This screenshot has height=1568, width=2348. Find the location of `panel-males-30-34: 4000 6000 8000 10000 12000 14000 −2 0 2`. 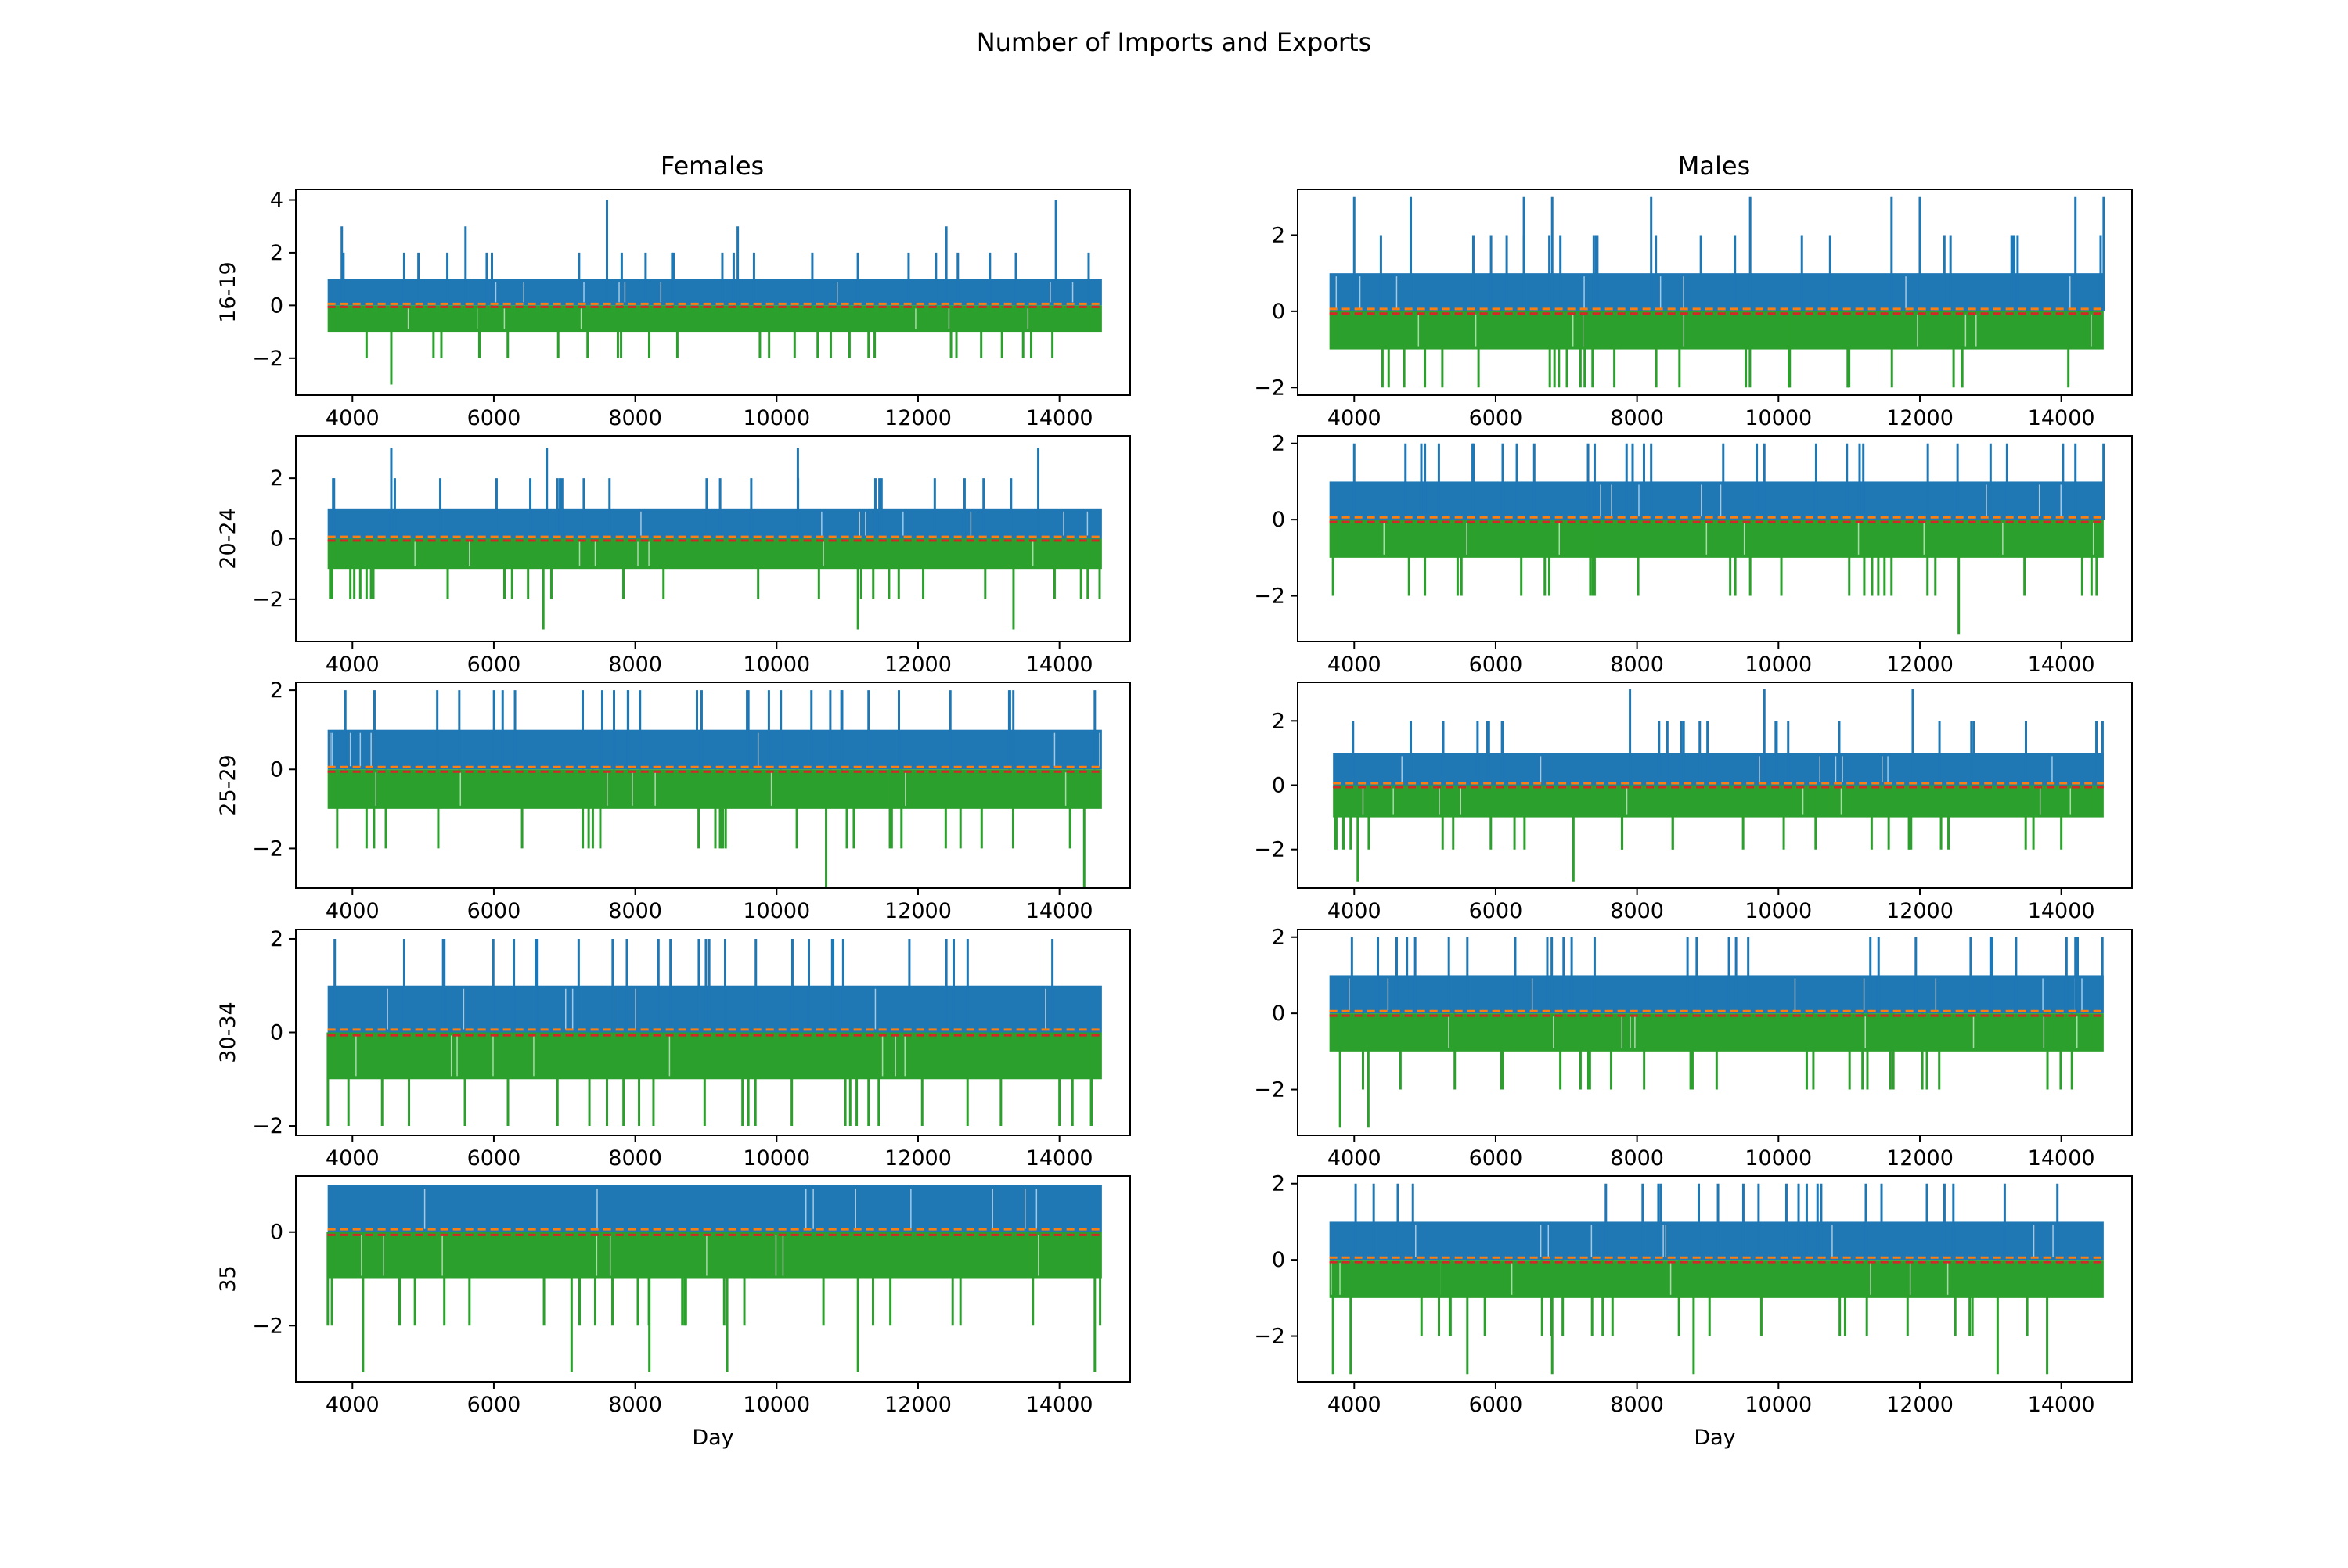

panel-males-30-34: 4000 6000 8000 10000 12000 14000 −2 0 2 is located at coordinates (1693, 1048).